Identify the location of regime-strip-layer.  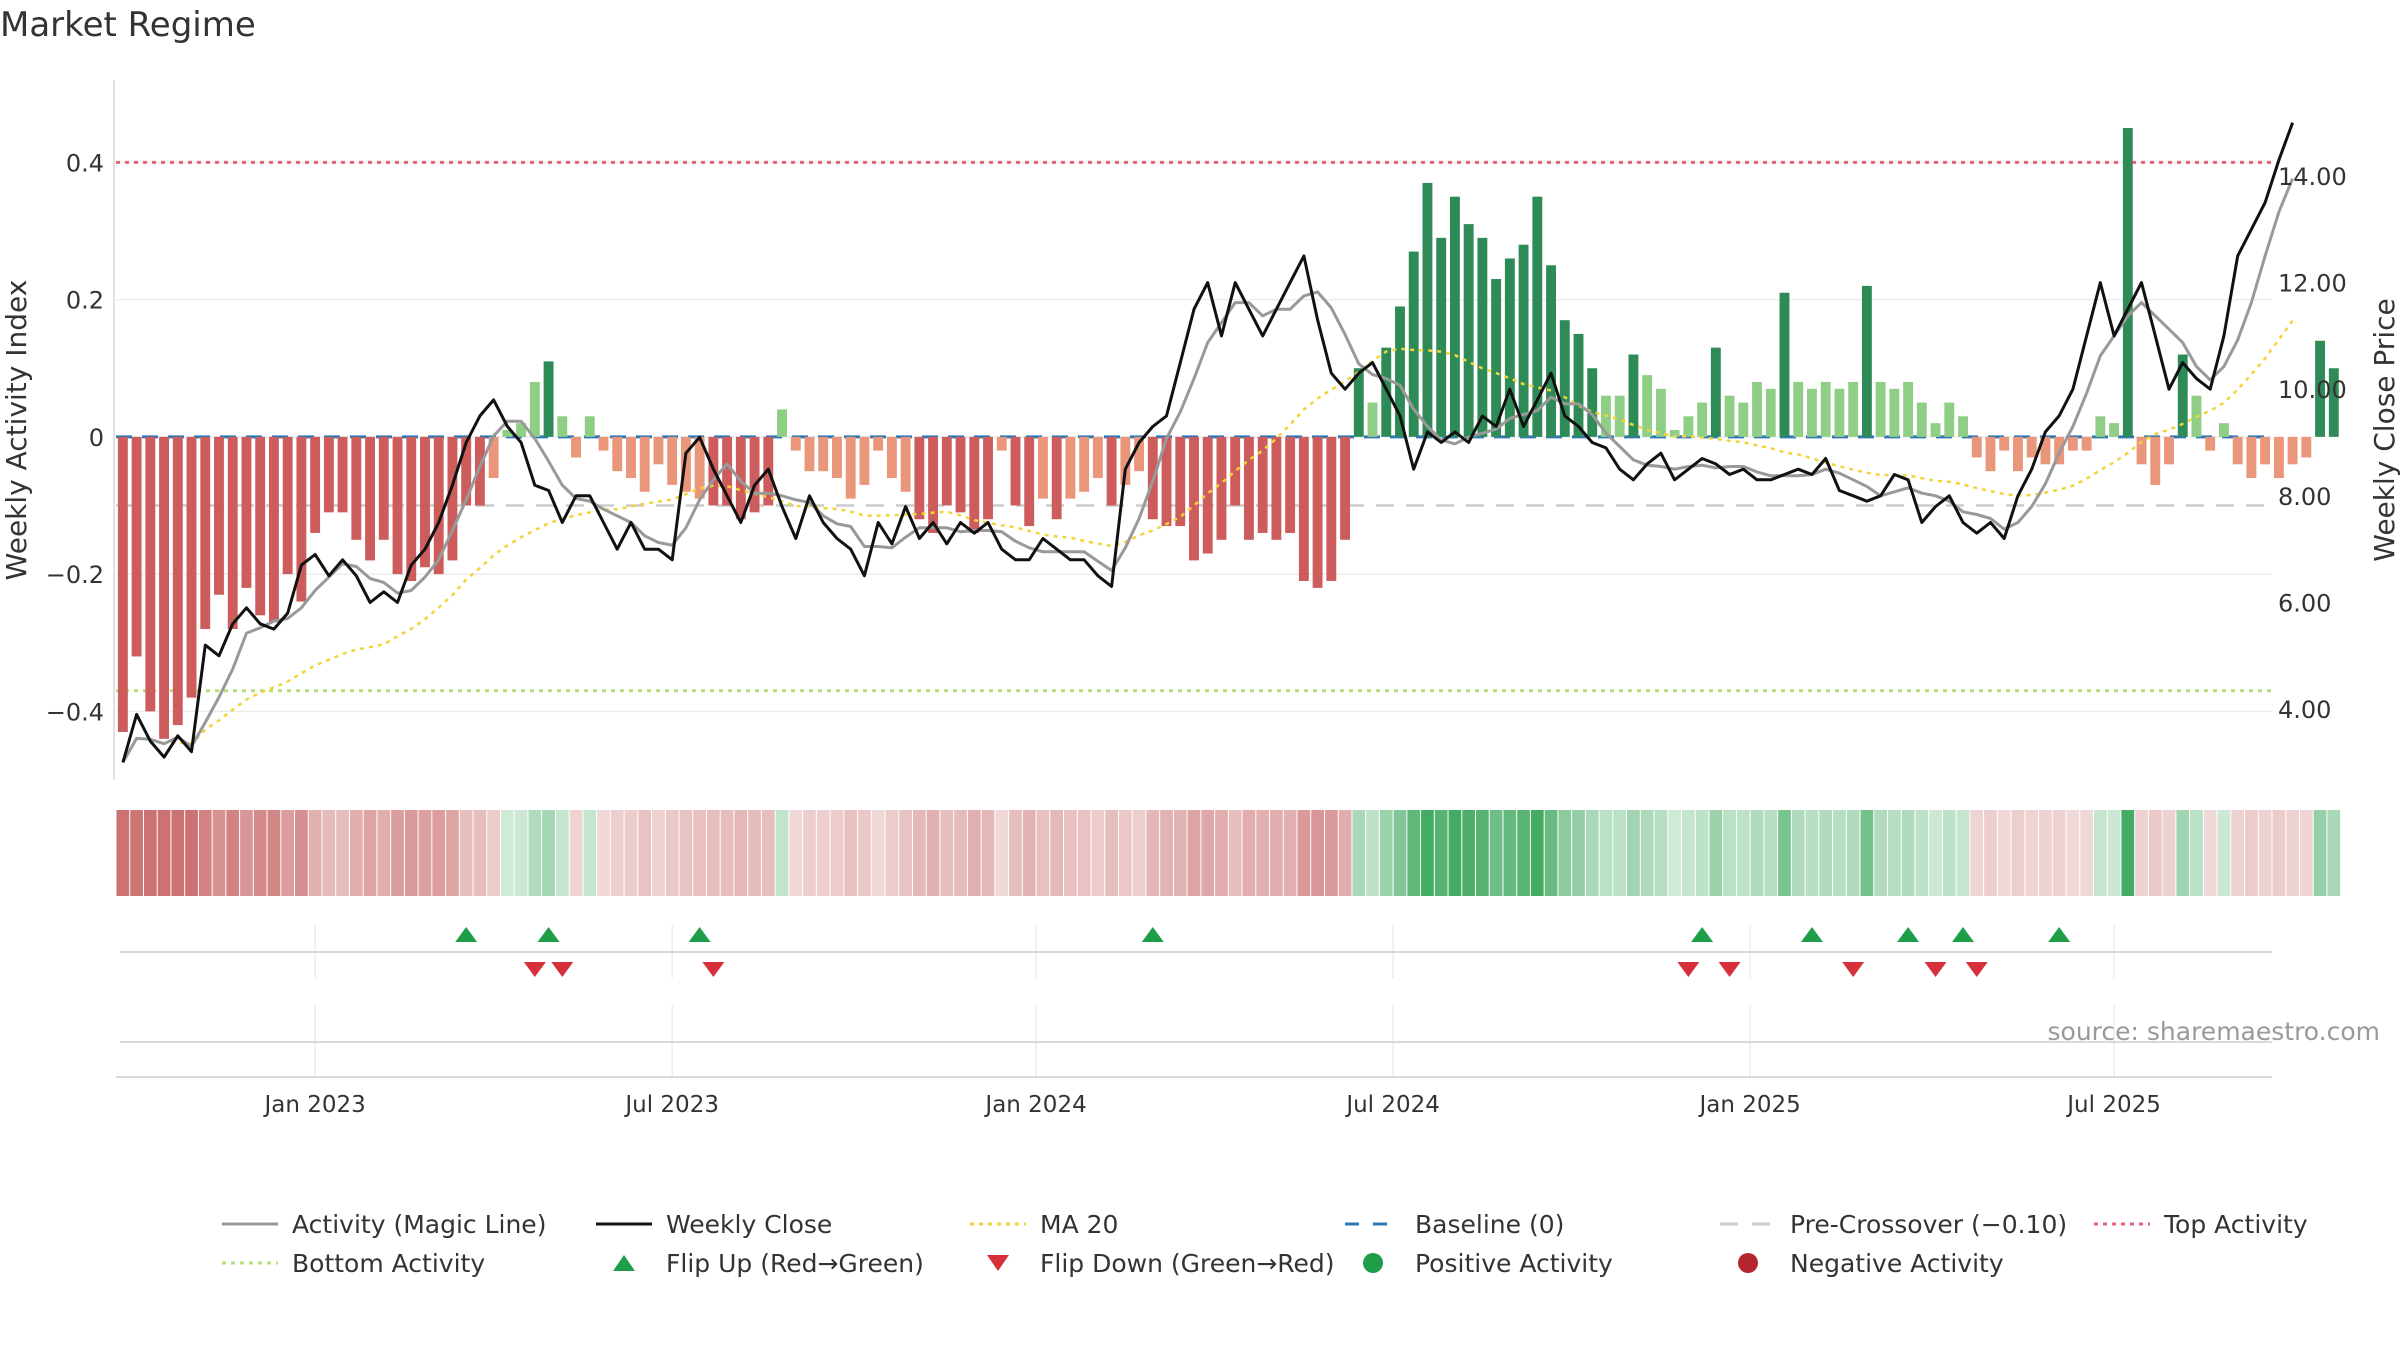
(1228, 853).